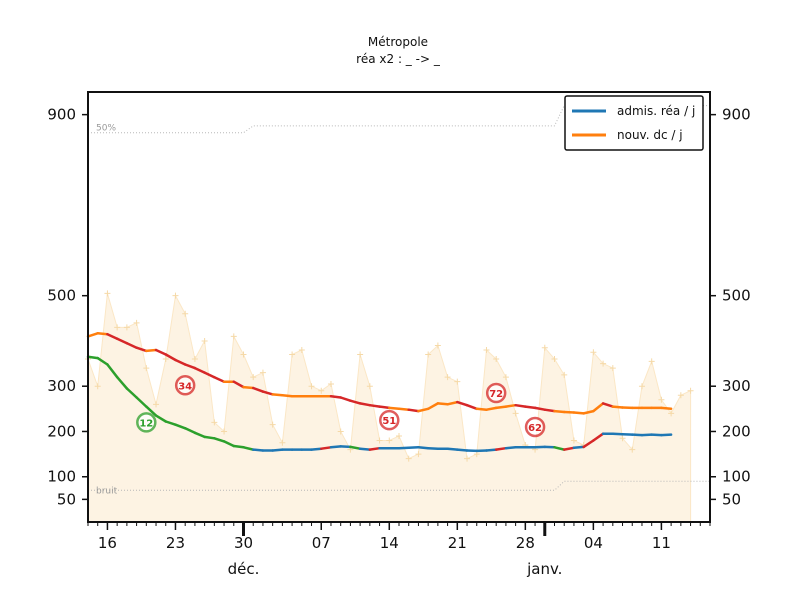  What do you see at coordinates (736, 386) in the screenshot?
I see `y-tick-label-right: 300` at bounding box center [736, 386].